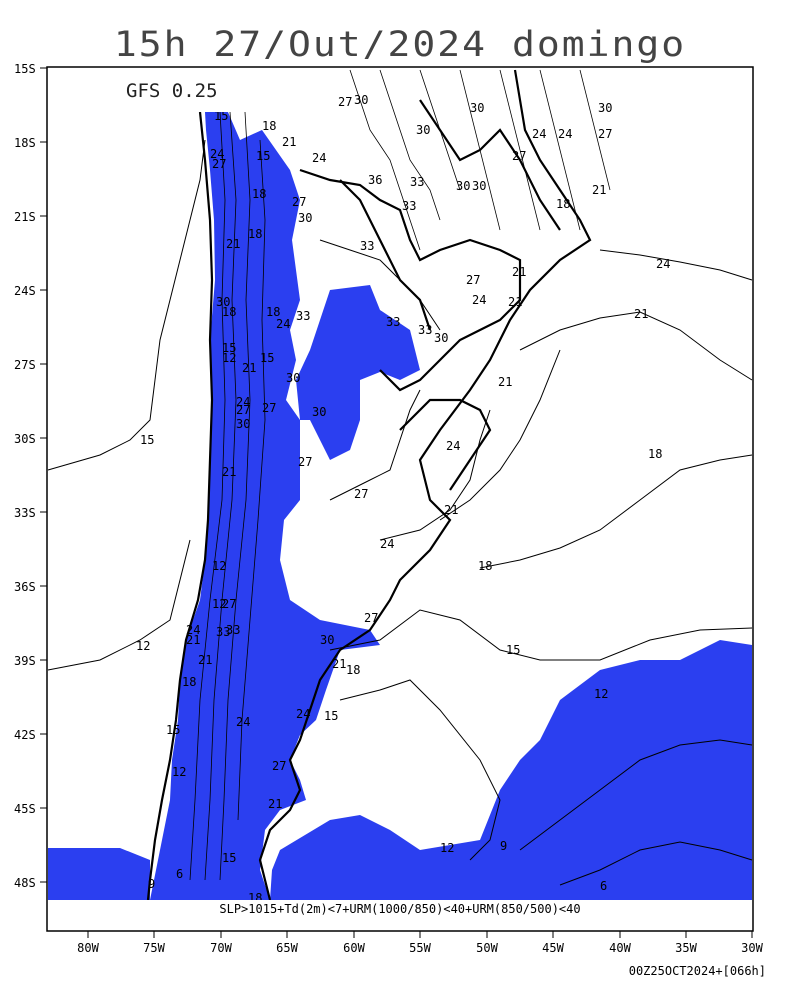 The width and height of the screenshot is (800, 1000). Describe the element at coordinates (88, 948) in the screenshot. I see `lon-tick-label: 80W` at that location.